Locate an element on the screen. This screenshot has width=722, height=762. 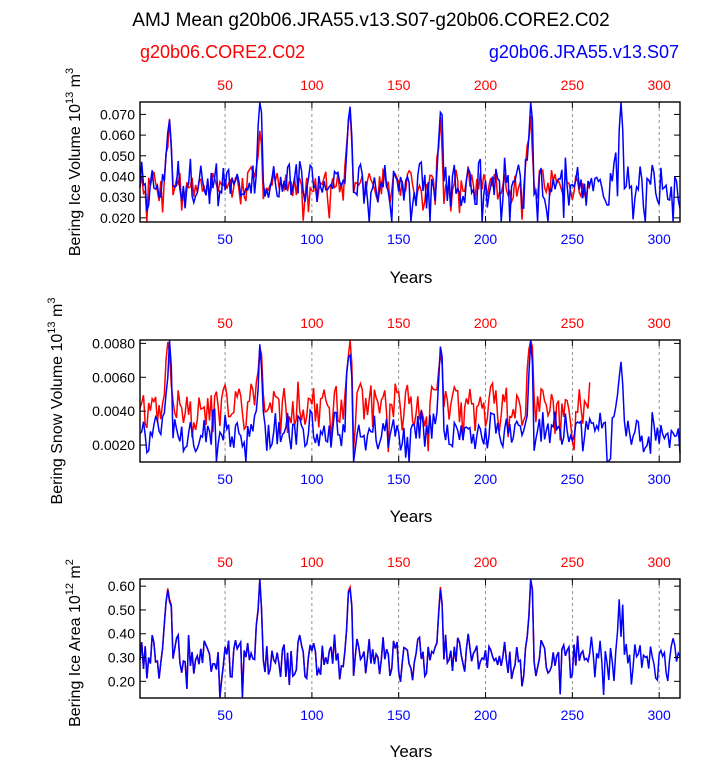
y-tick-label: 0.060 is located at coordinates (117, 135).